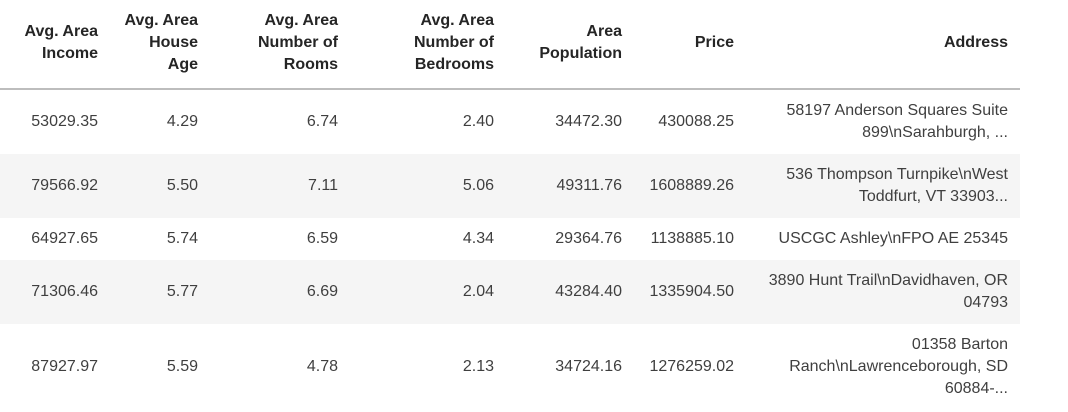  I want to click on cell-number-of-rooms: 6.59, so click(322, 238).